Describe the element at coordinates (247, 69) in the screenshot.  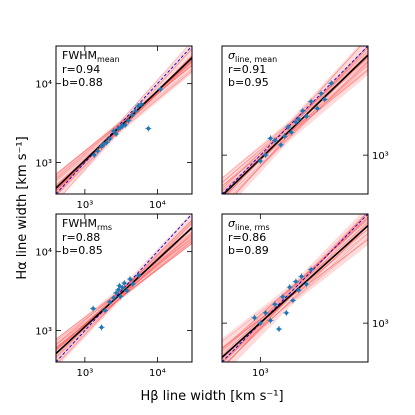
I see `panel-stat: r=0.91` at that location.